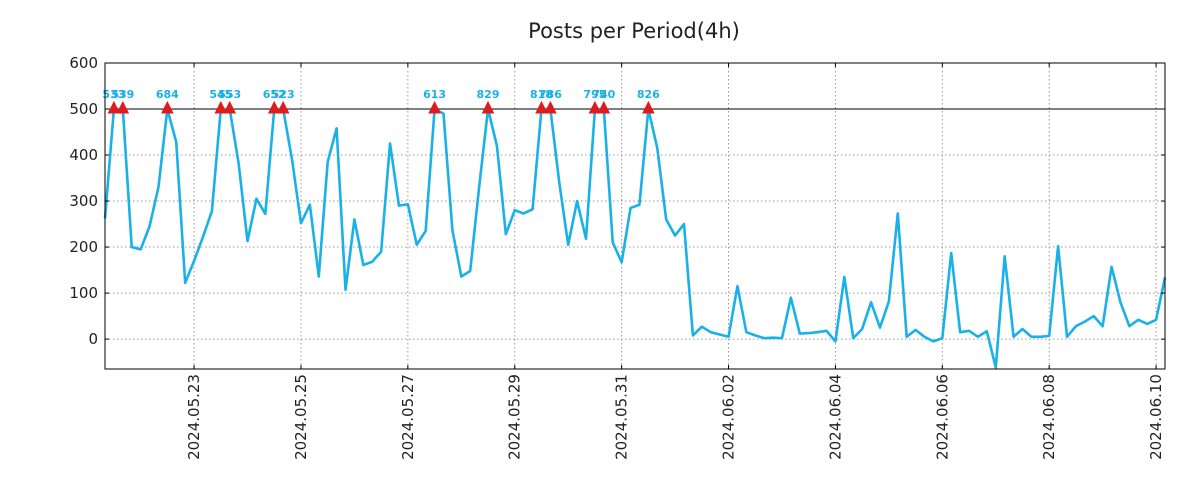  I want to click on peak-label: 740, so click(603, 94).